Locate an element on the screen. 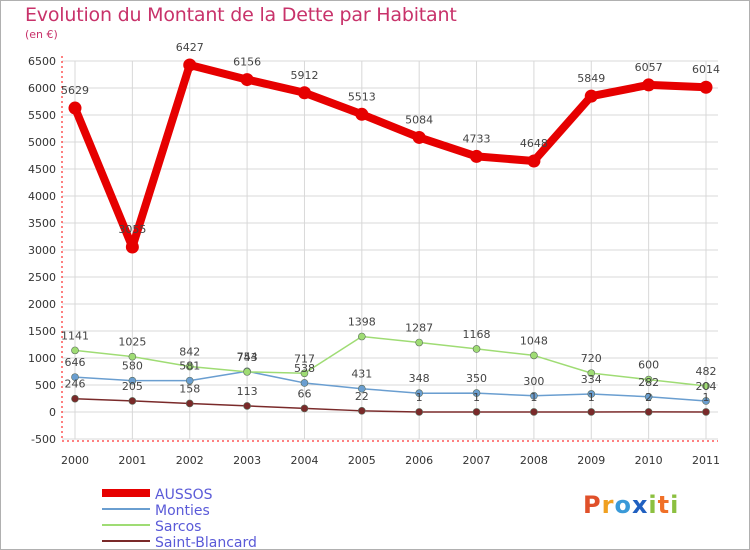 This screenshot has height=550, width=750. x-tick-label: 2002 is located at coordinates (190, 460).